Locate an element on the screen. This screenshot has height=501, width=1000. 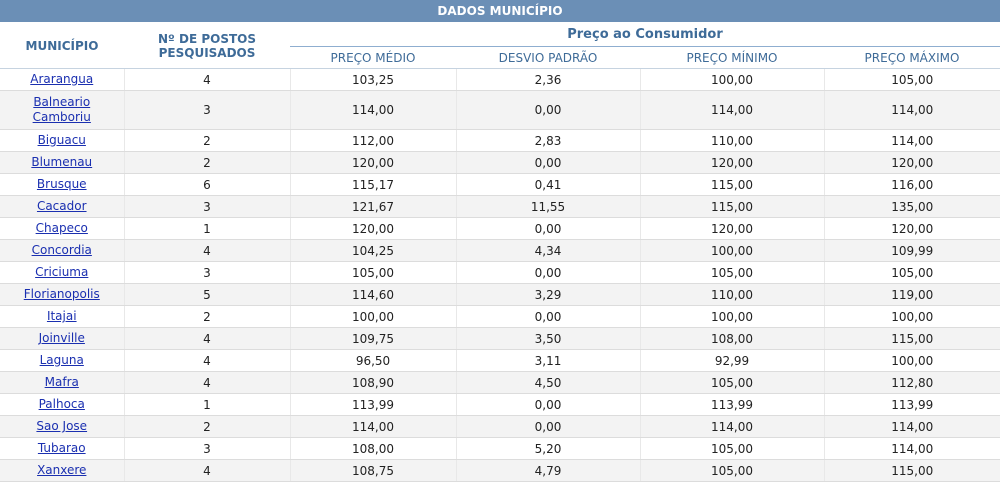
cell-preco-medio: 120,00 is located at coordinates (373, 228).